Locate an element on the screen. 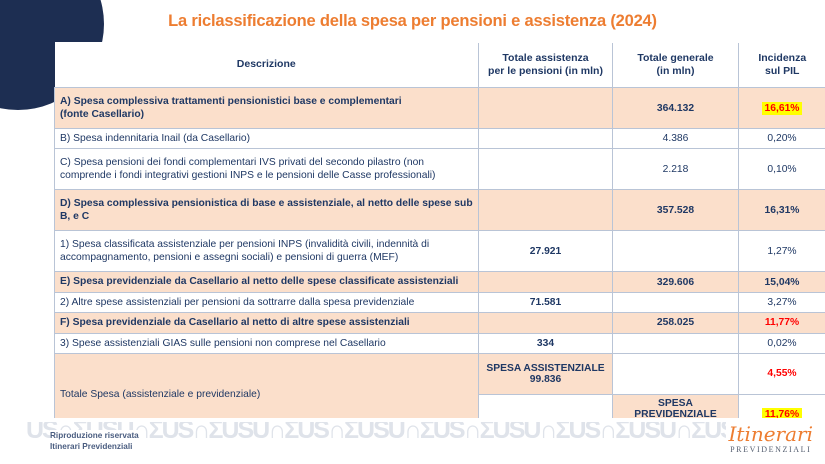 This screenshot has height=464, width=825. cell-generale: 4.386 is located at coordinates (675, 138).